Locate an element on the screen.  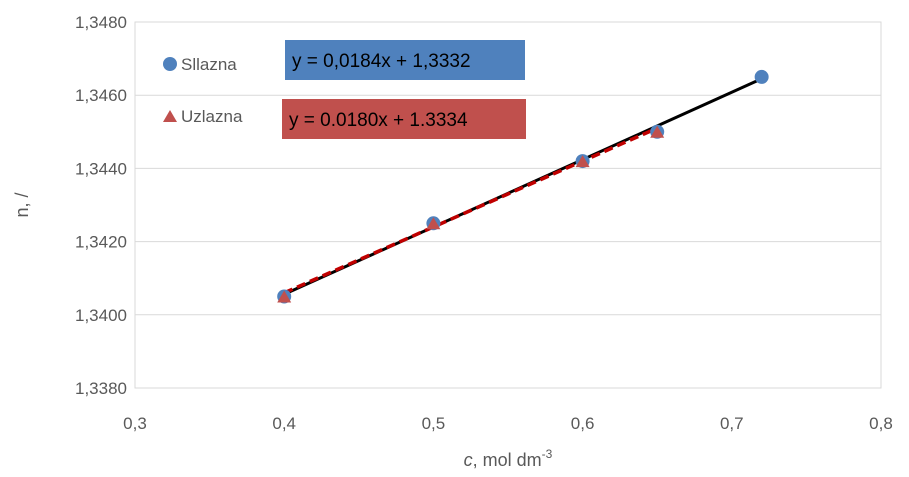
x-axis-title: c, mol dm-3 is located at coordinates (508, 458).